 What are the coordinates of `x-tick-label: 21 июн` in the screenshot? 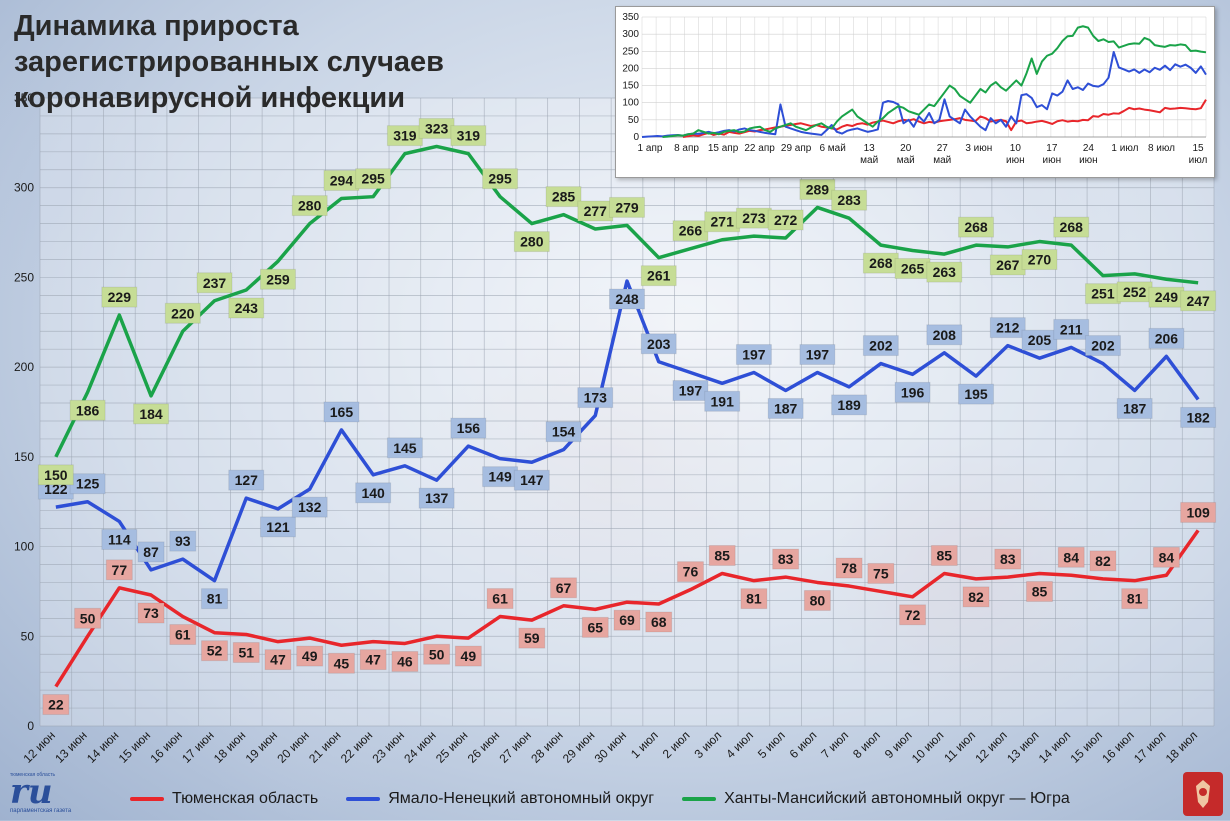 It's located at (324, 746).